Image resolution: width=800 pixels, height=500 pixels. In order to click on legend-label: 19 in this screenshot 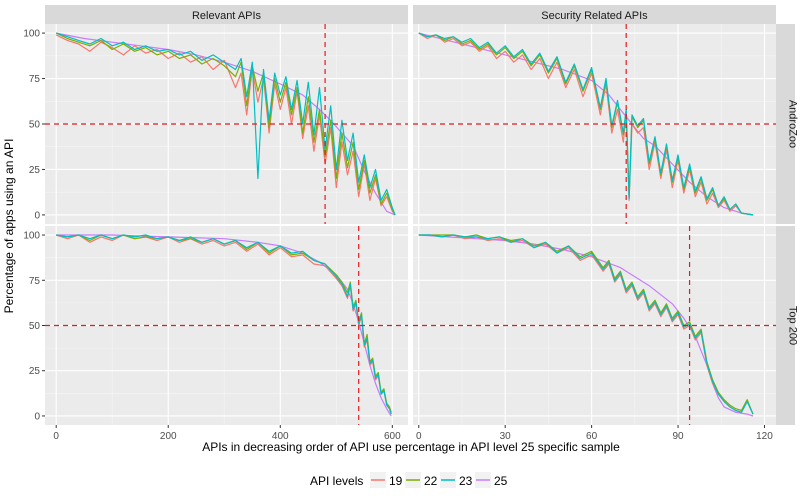, I will do `click(396, 481)`.